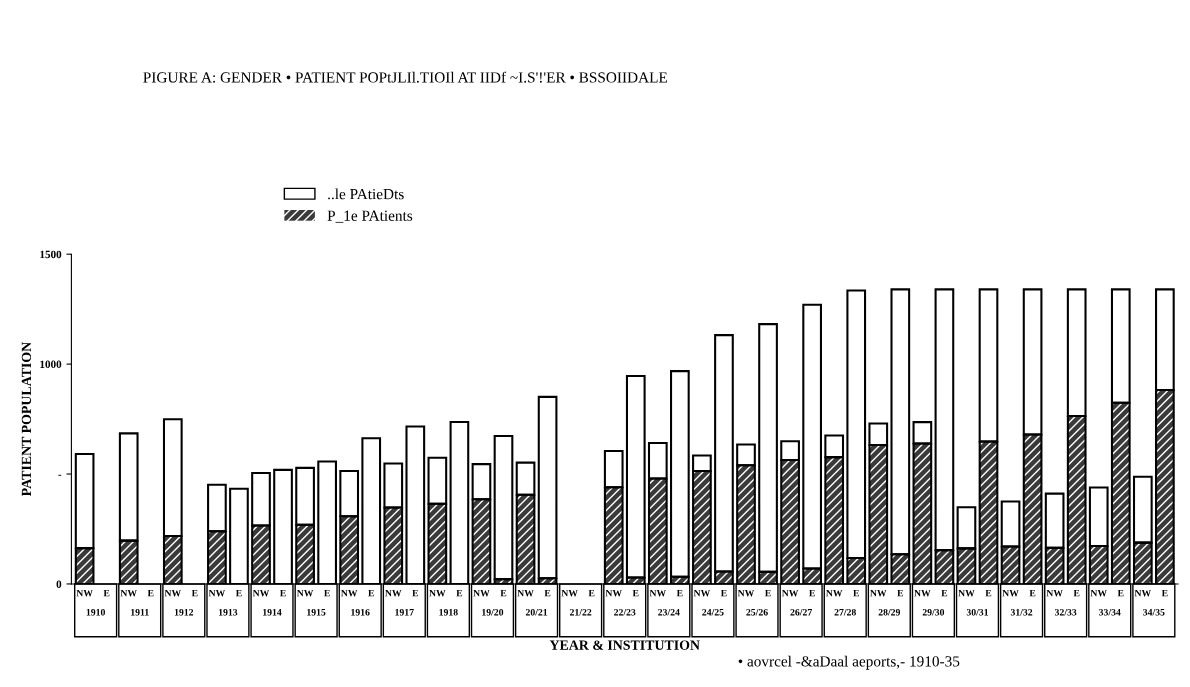  I want to click on text: 25/26, so click(757, 612).